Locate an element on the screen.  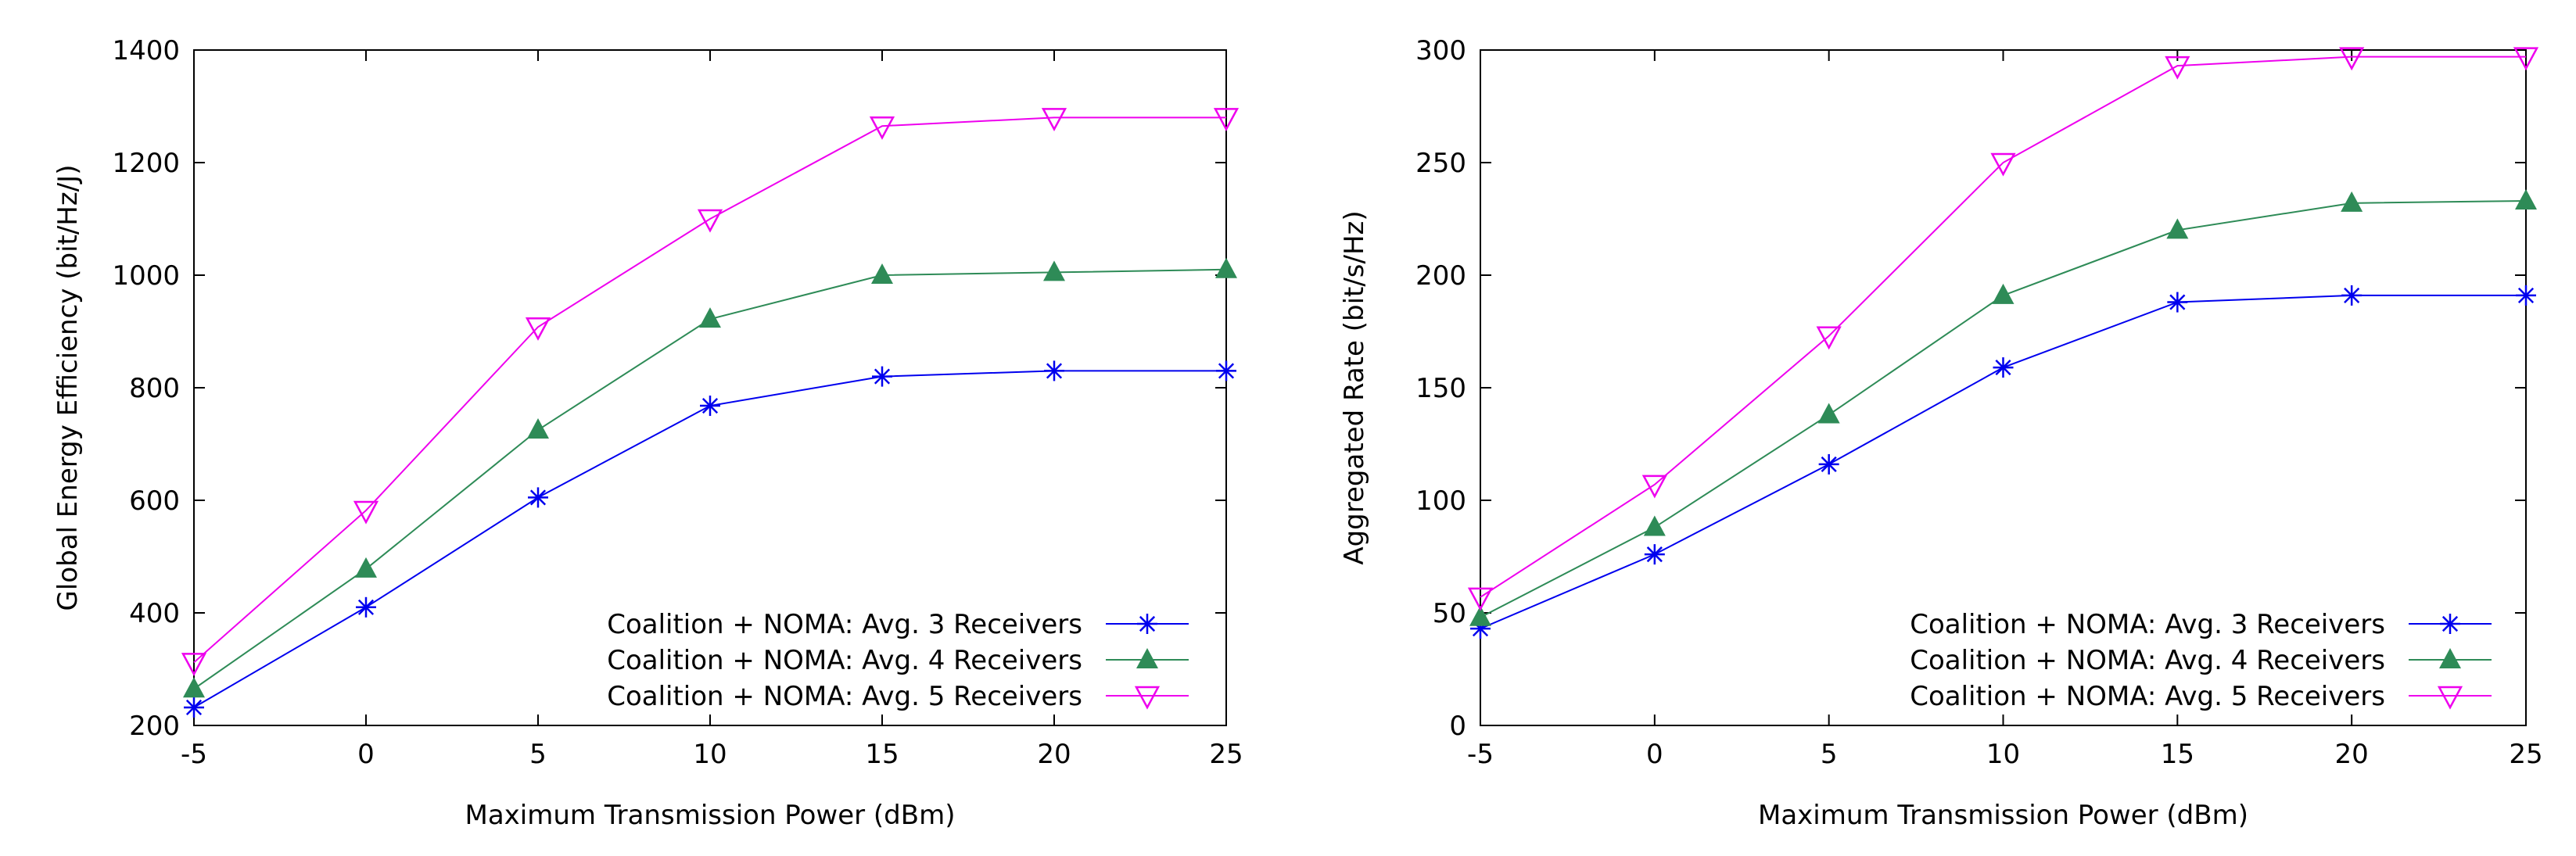
y-tick-label: 0 is located at coordinates (1457, 726).